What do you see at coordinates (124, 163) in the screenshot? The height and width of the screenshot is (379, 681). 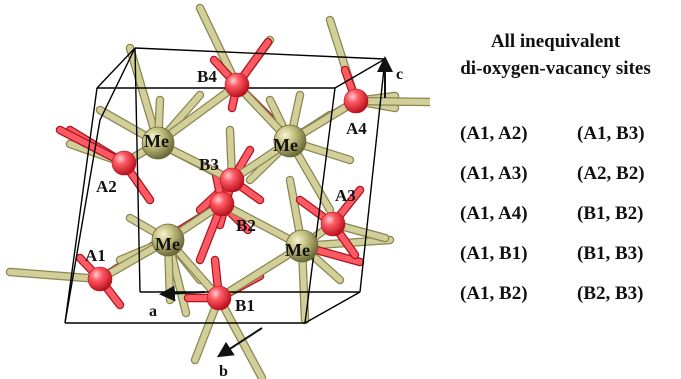 I see `oxygen-site-a2` at bounding box center [124, 163].